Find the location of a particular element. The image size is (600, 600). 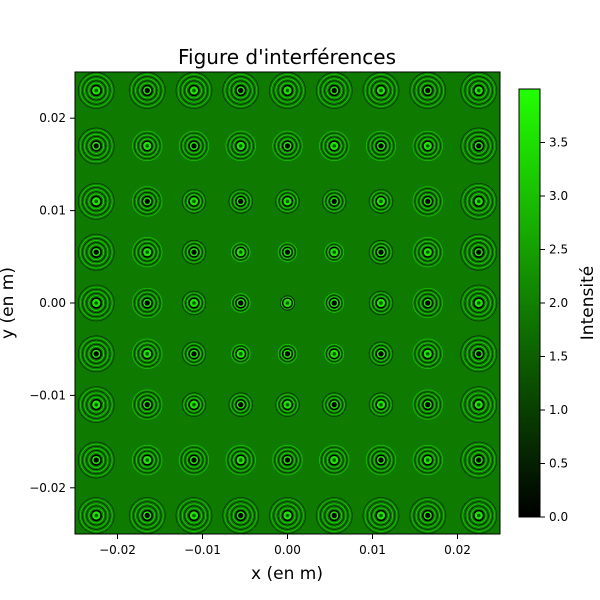

x-tick-label: 0.02 is located at coordinates (457, 550).